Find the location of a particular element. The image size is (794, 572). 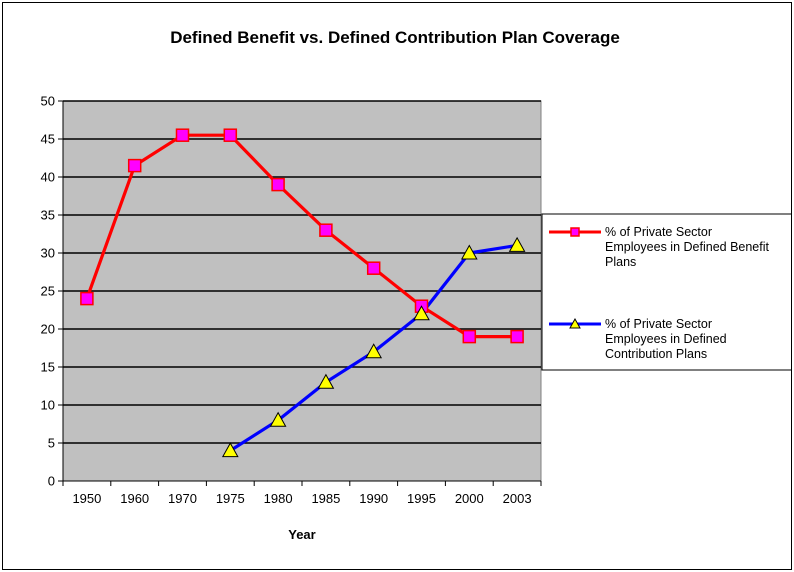

data-point-s1-1975 is located at coordinates (230, 135).